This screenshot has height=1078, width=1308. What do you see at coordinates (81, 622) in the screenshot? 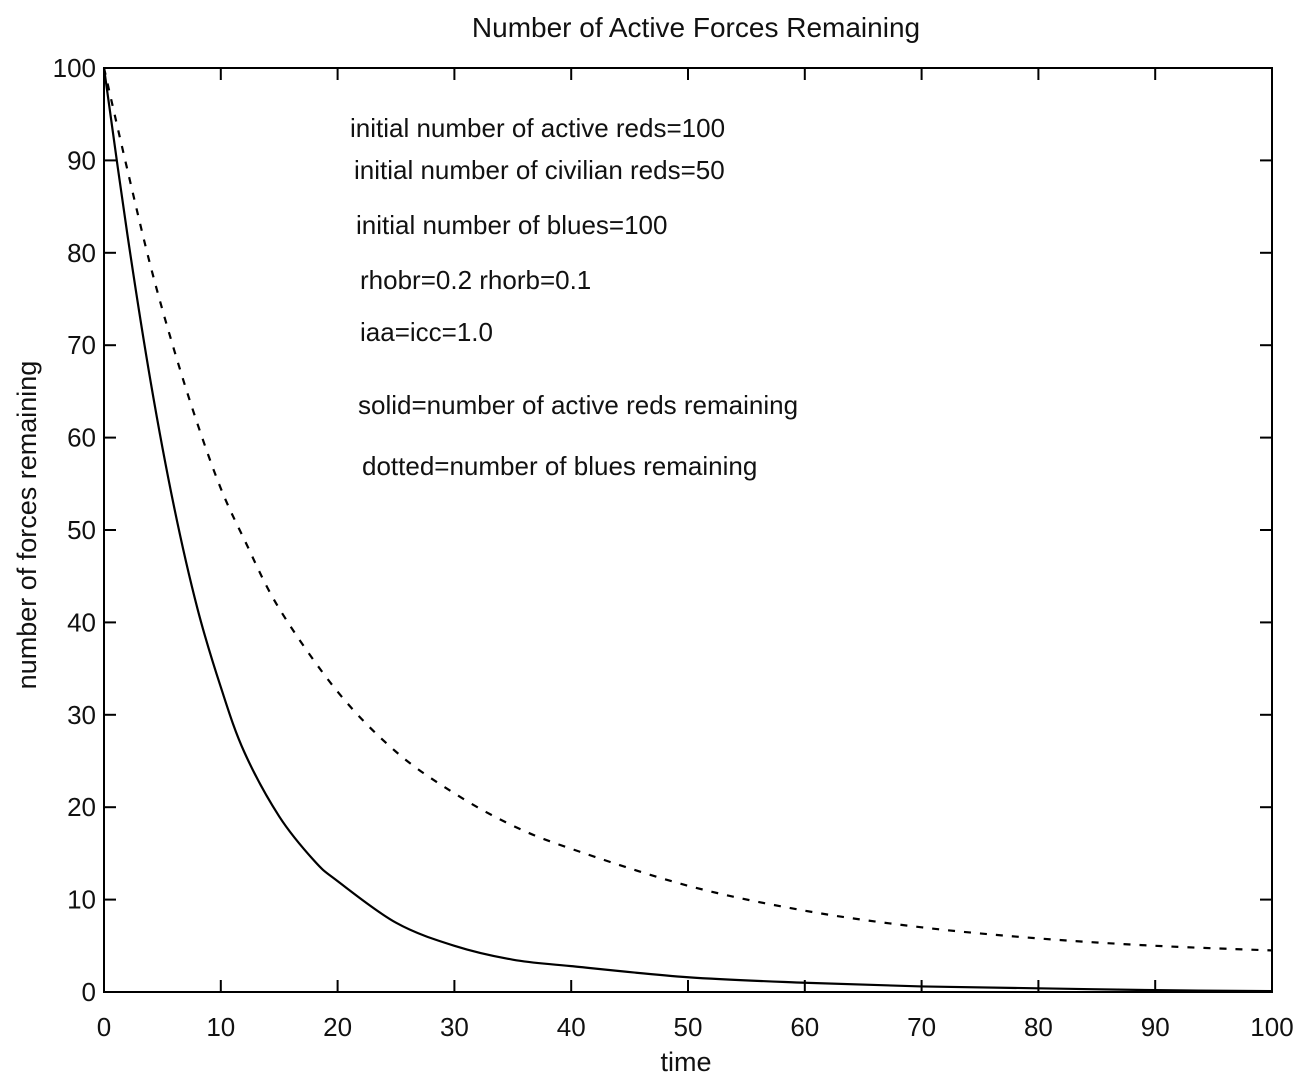
I see `y-tick-label: 40` at bounding box center [81, 622].